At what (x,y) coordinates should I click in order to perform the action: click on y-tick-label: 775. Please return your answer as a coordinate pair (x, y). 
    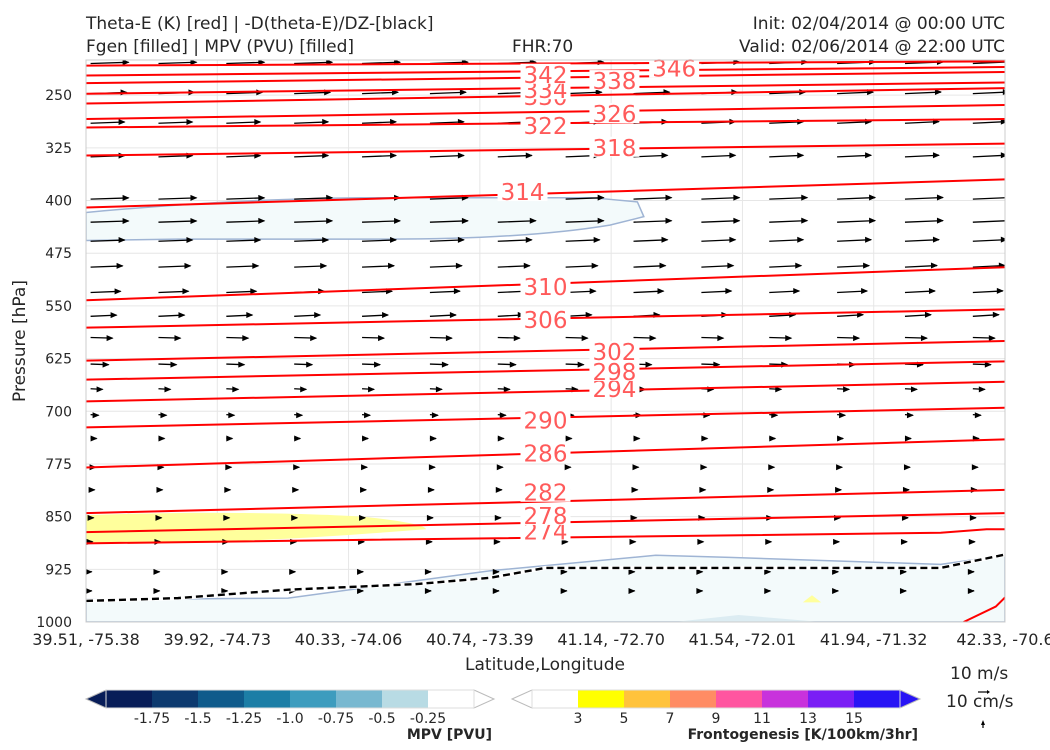
    Looking at the image, I should click on (58, 465).